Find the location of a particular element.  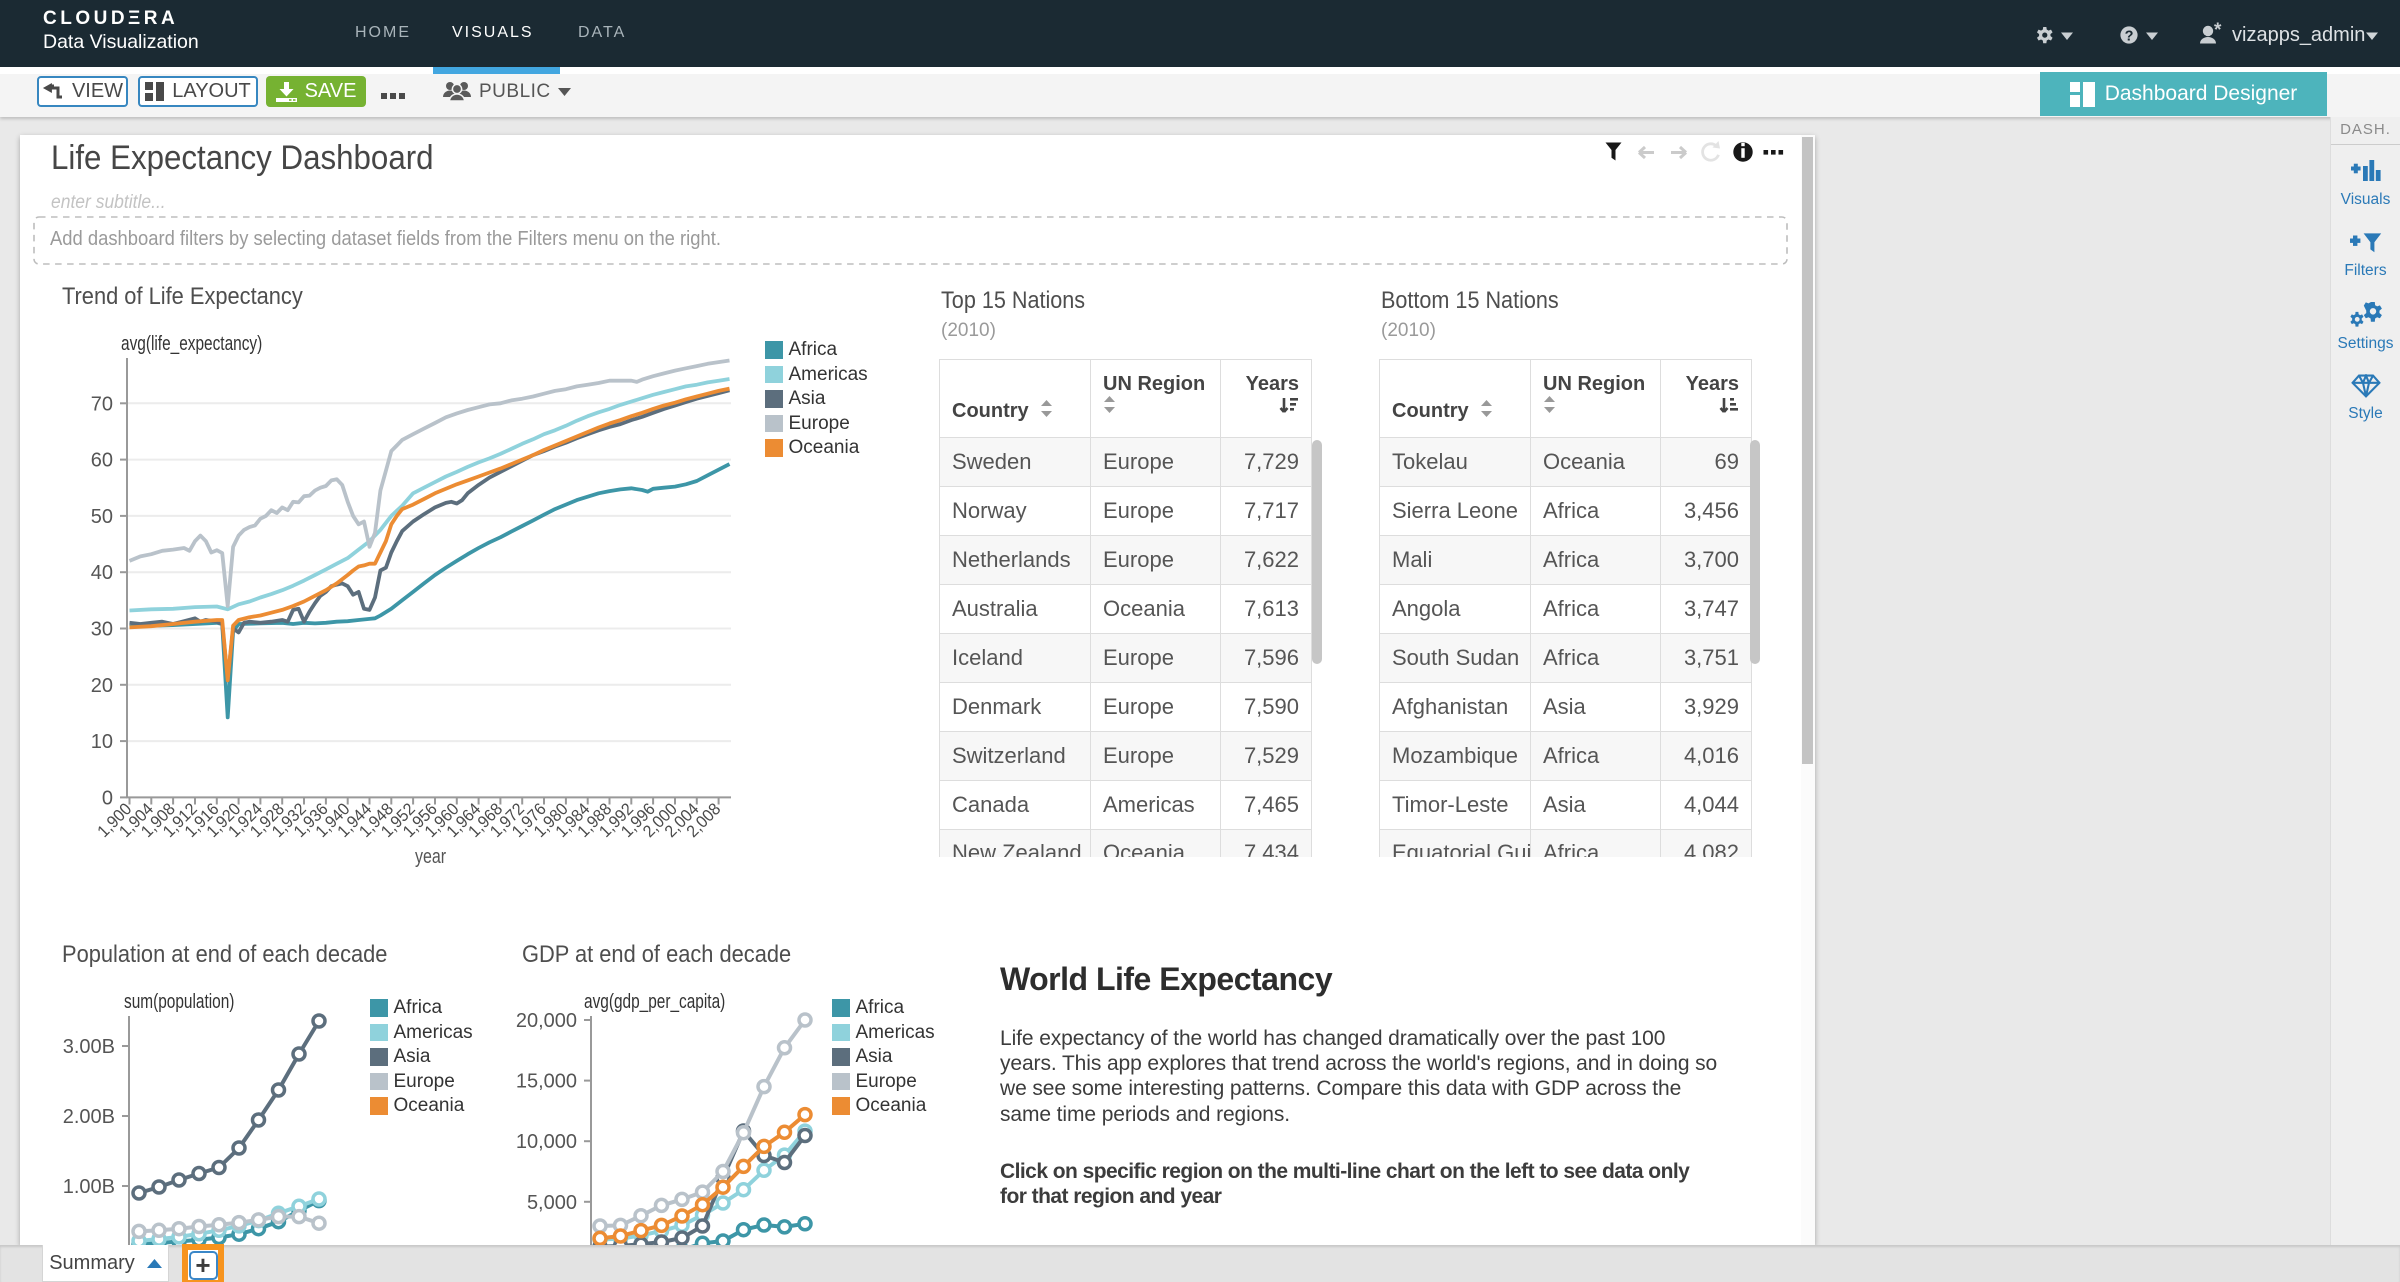

svg-text: 20 is located at coordinates (102, 686).